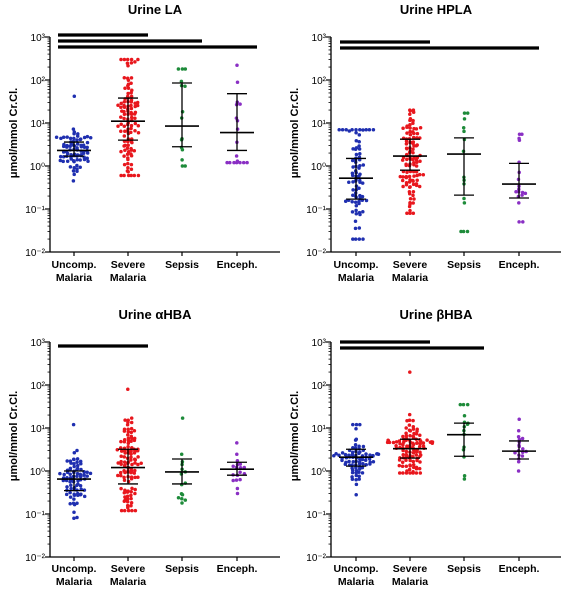 The height and width of the screenshot is (589, 567). I want to click on data-points-severe-malaria, so click(410, 422).